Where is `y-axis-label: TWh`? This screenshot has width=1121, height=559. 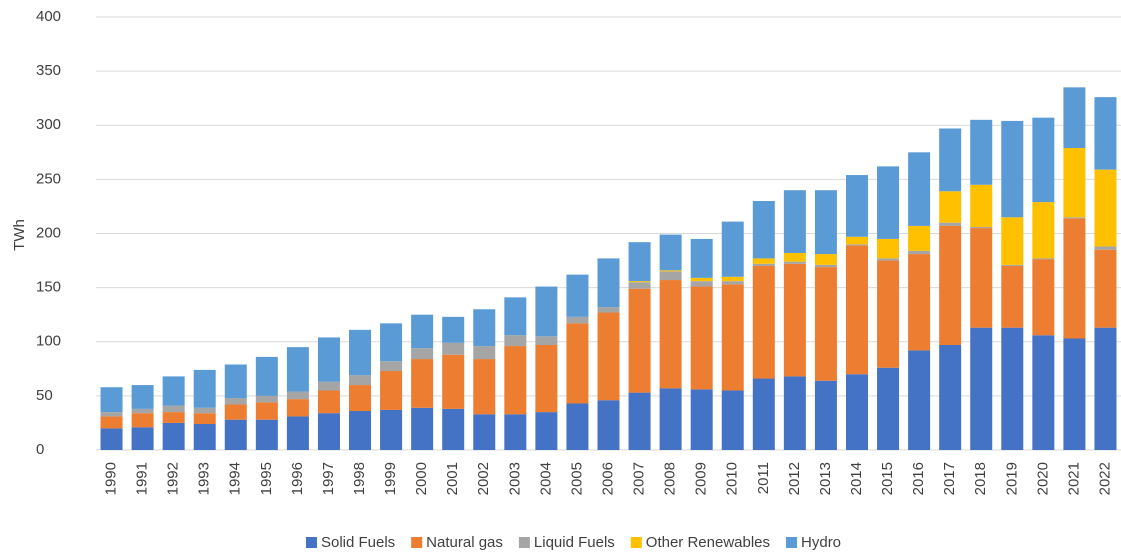 y-axis-label: TWh is located at coordinates (19, 235).